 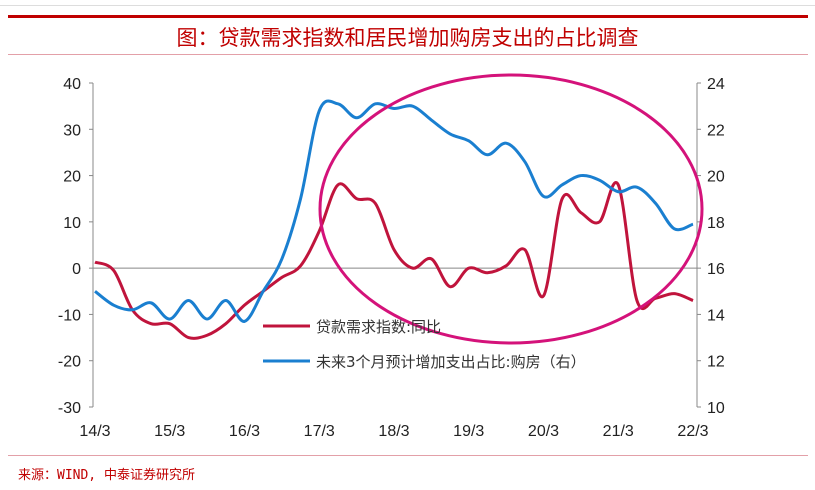 What do you see at coordinates (319, 431) in the screenshot?
I see `x-tick-label: 17/3` at bounding box center [319, 431].